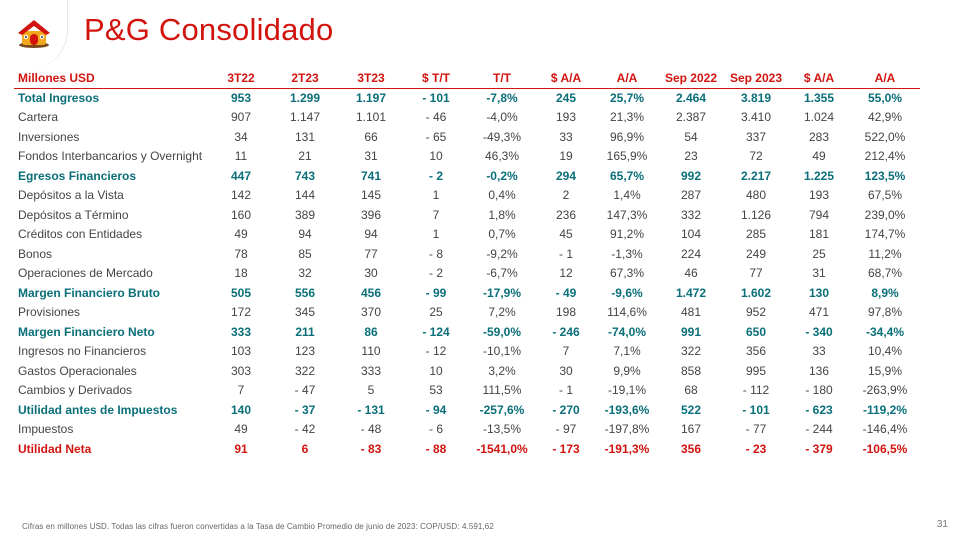 Image resolution: width=960 pixels, height=540 pixels. What do you see at coordinates (819, 78) in the screenshot?
I see `column-header: $ A/A` at bounding box center [819, 78].